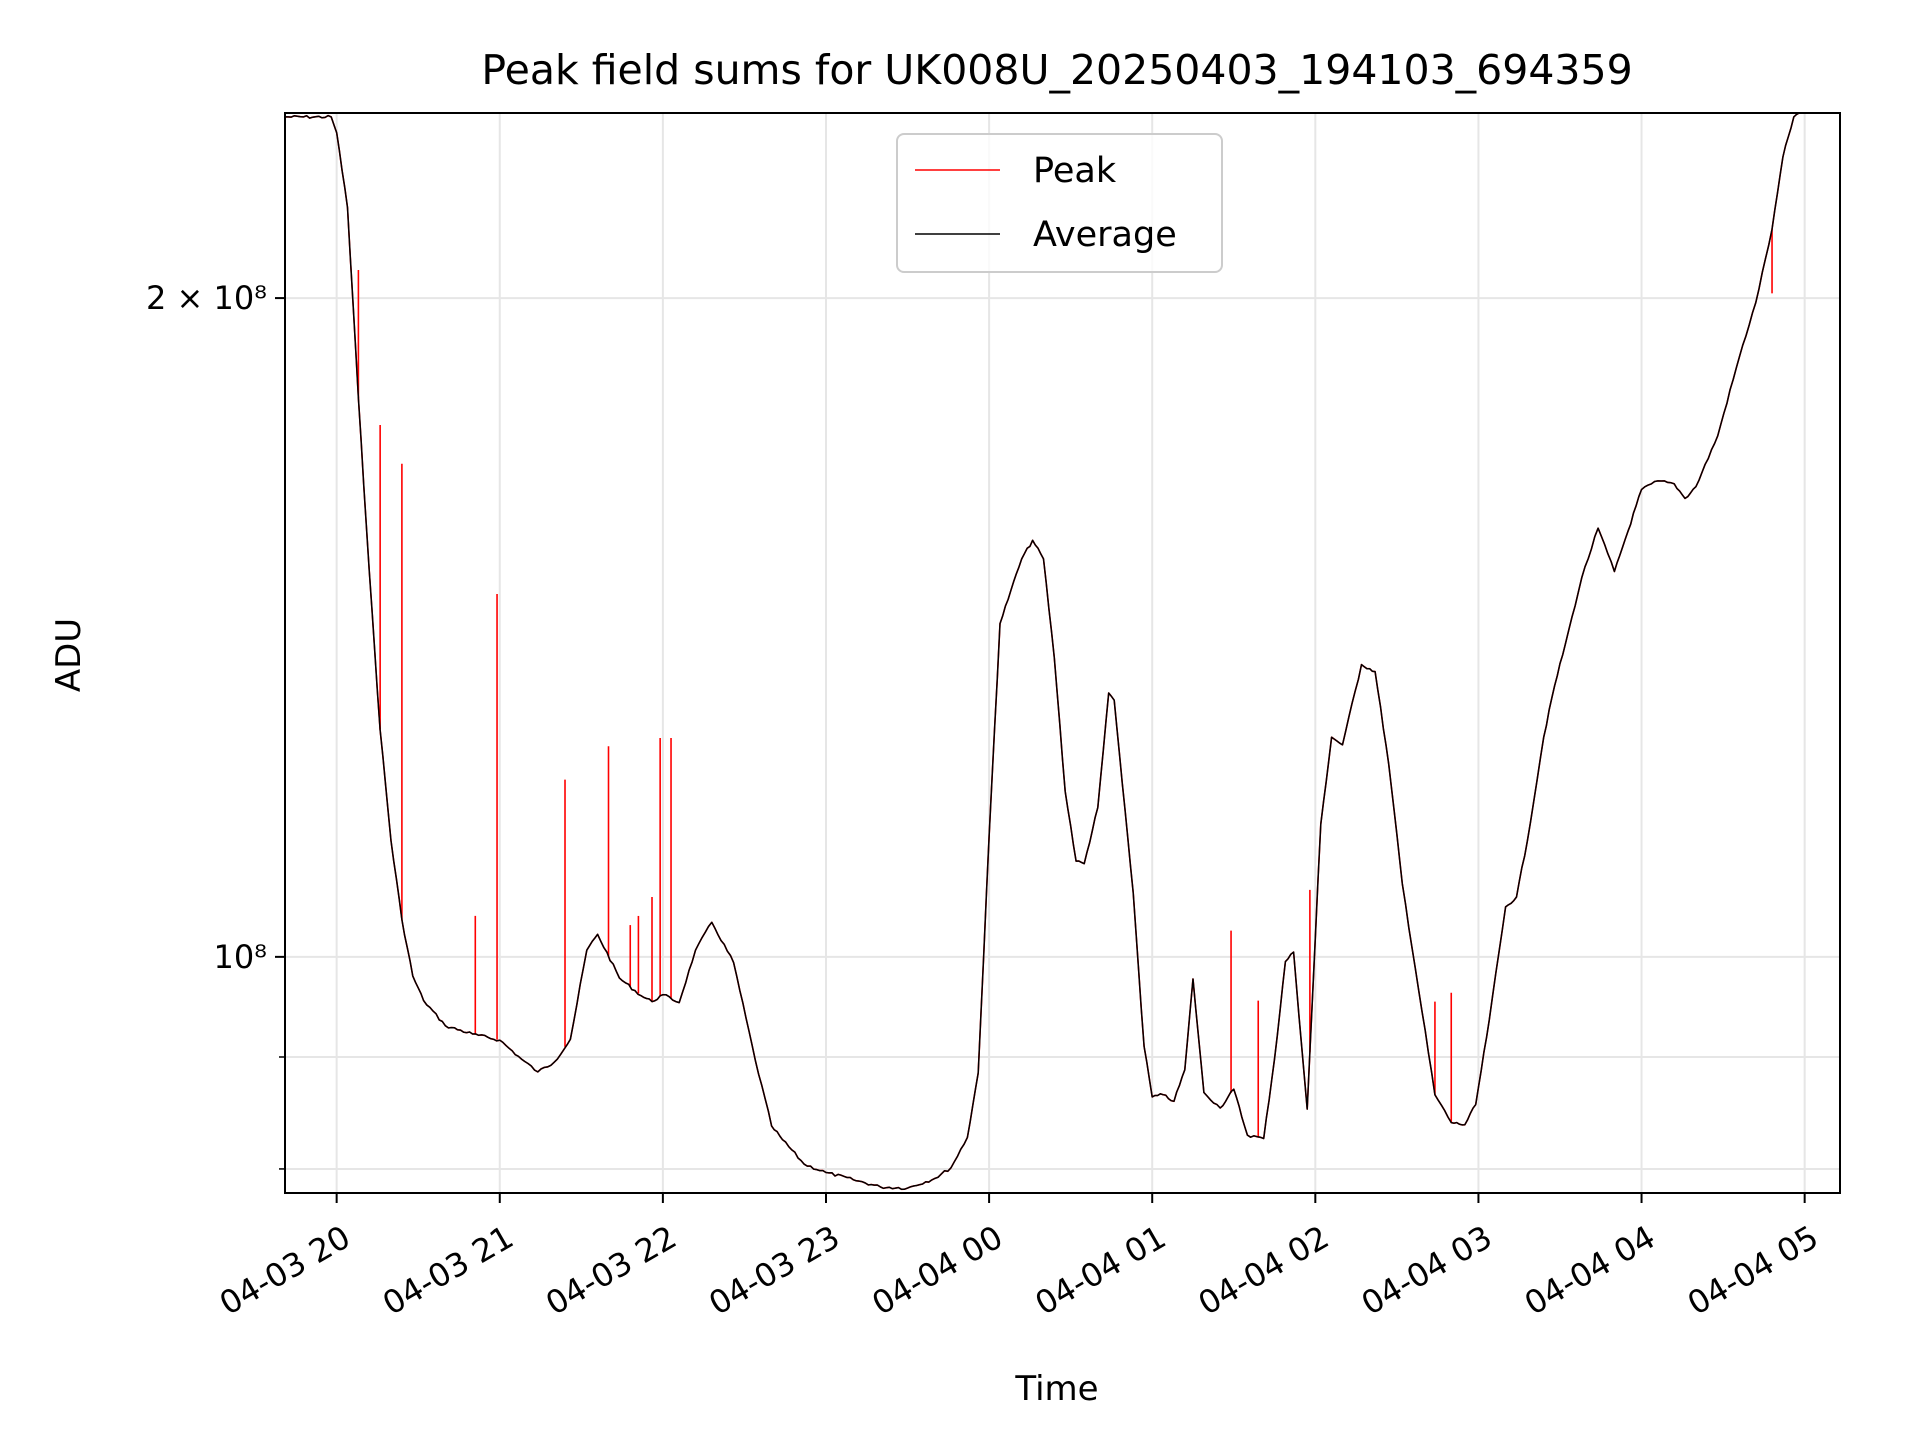 The height and width of the screenshot is (1440, 1920). I want to click on y-tick-label: 2 × 10⁸, so click(206, 298).